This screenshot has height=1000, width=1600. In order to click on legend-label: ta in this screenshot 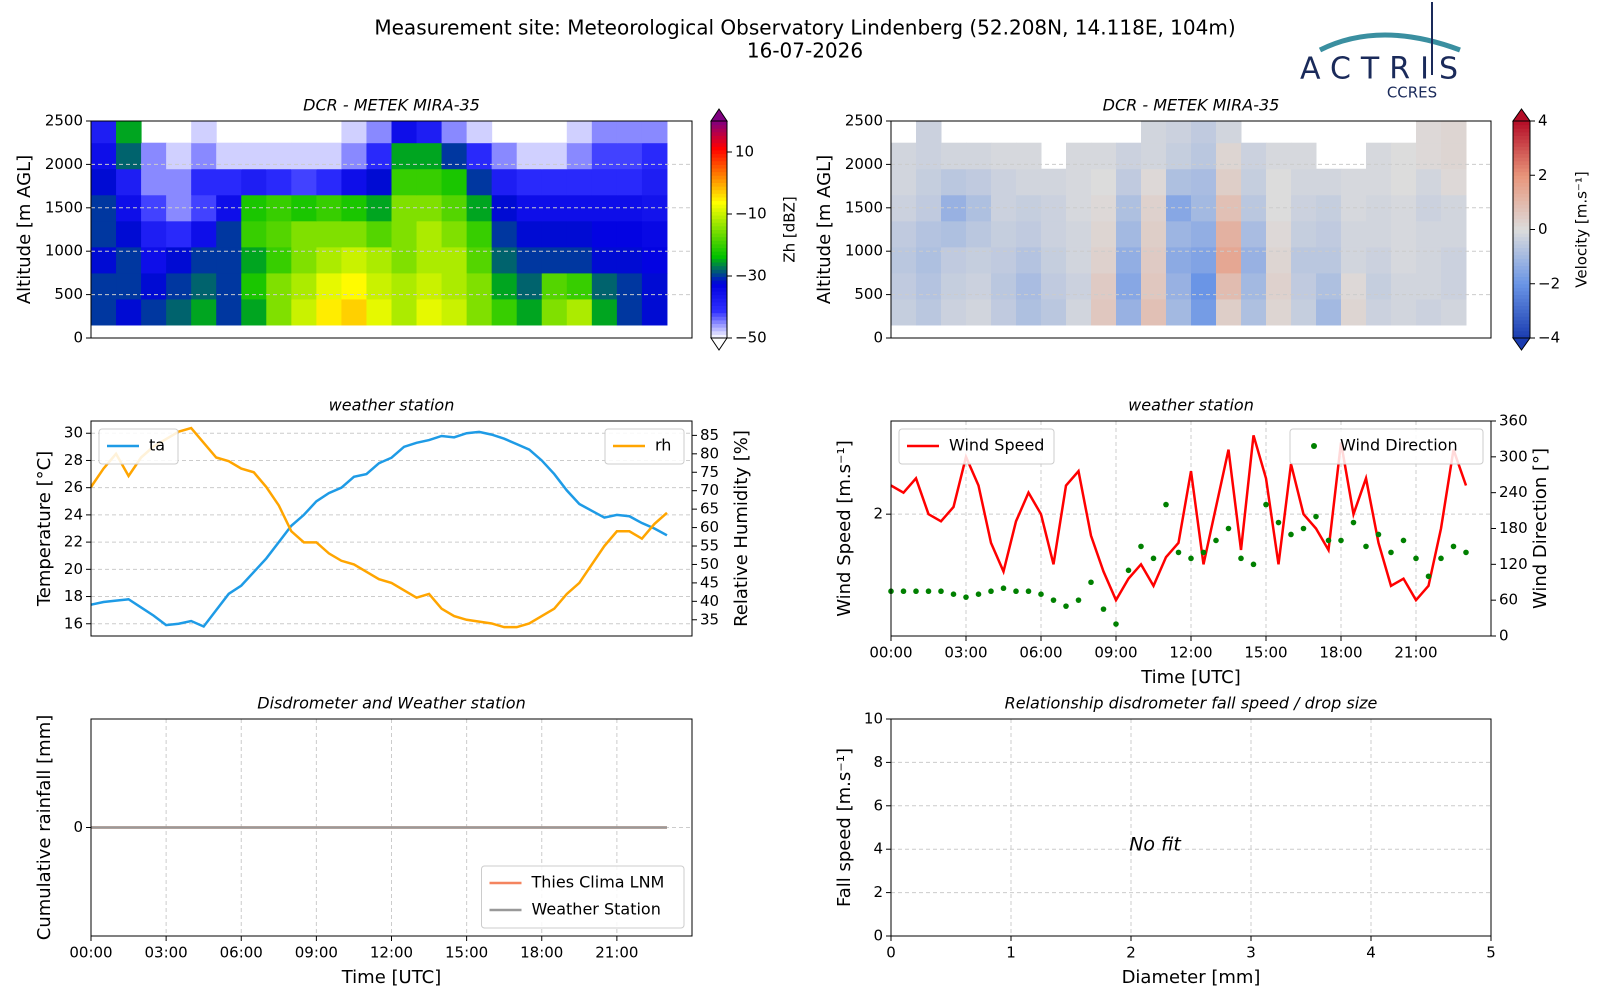, I will do `click(157, 445)`.